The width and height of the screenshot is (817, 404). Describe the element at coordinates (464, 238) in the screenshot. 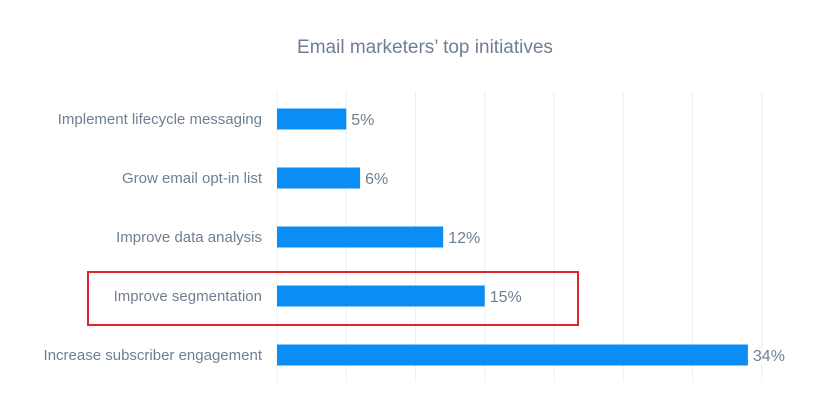

I see `value-label: 12%` at that location.